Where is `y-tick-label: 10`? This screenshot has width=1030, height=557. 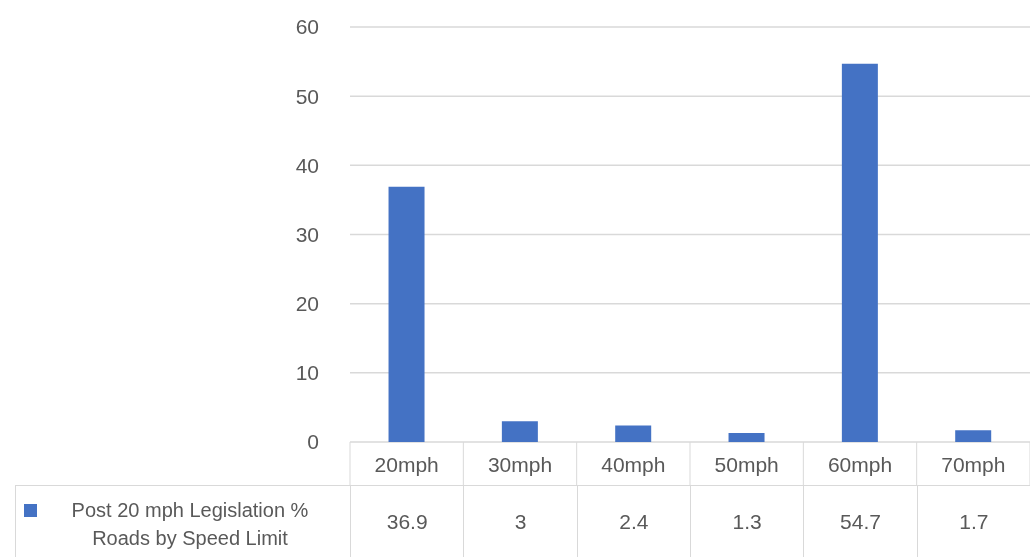
y-tick-label: 10 is located at coordinates (307, 373).